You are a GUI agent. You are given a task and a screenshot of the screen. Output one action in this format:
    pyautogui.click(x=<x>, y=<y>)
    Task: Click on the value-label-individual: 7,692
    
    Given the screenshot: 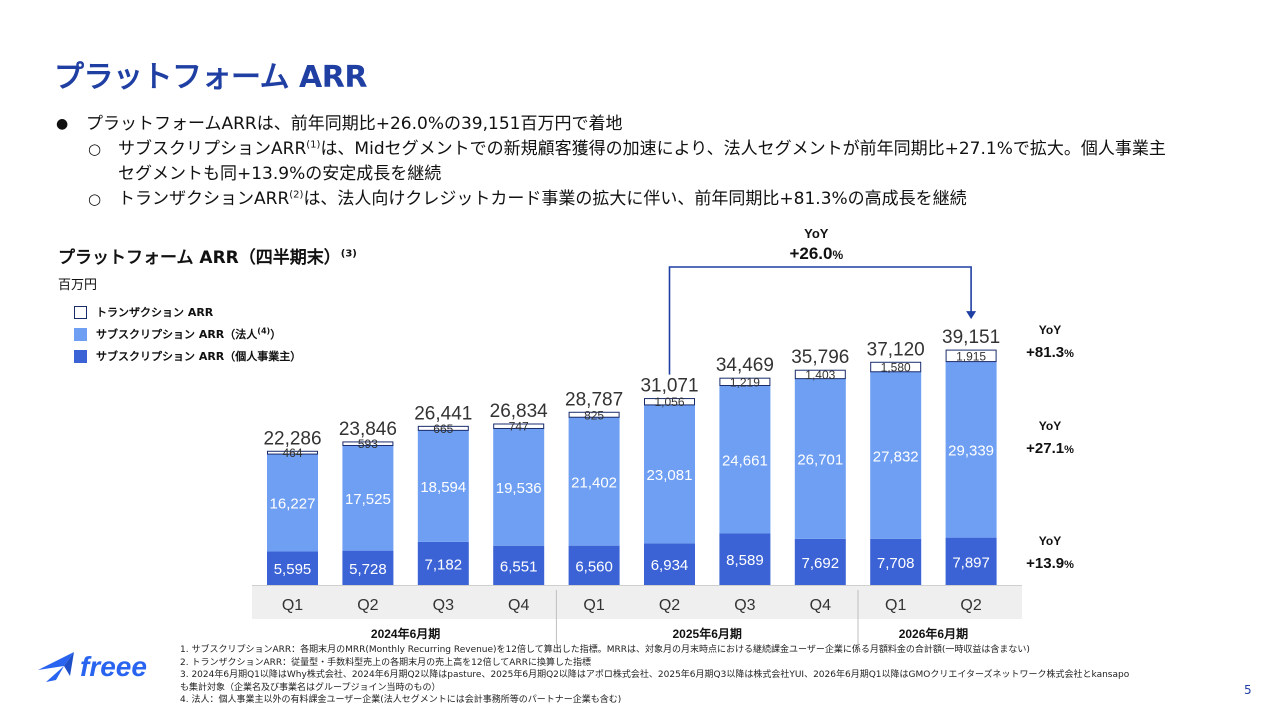 What is the action you would take?
    pyautogui.click(x=821, y=563)
    